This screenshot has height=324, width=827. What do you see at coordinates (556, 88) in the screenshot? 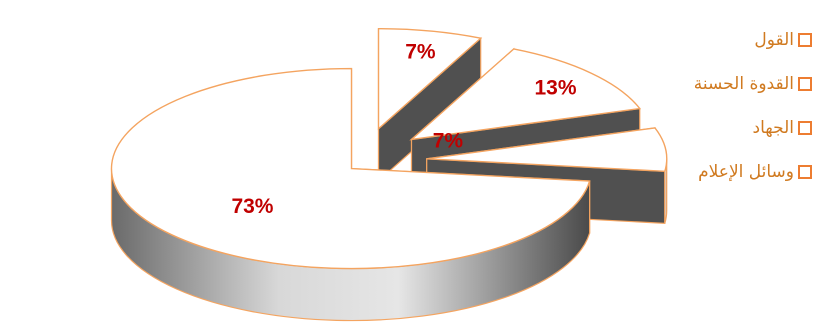
I see `data-label-1: 13%` at bounding box center [556, 88].